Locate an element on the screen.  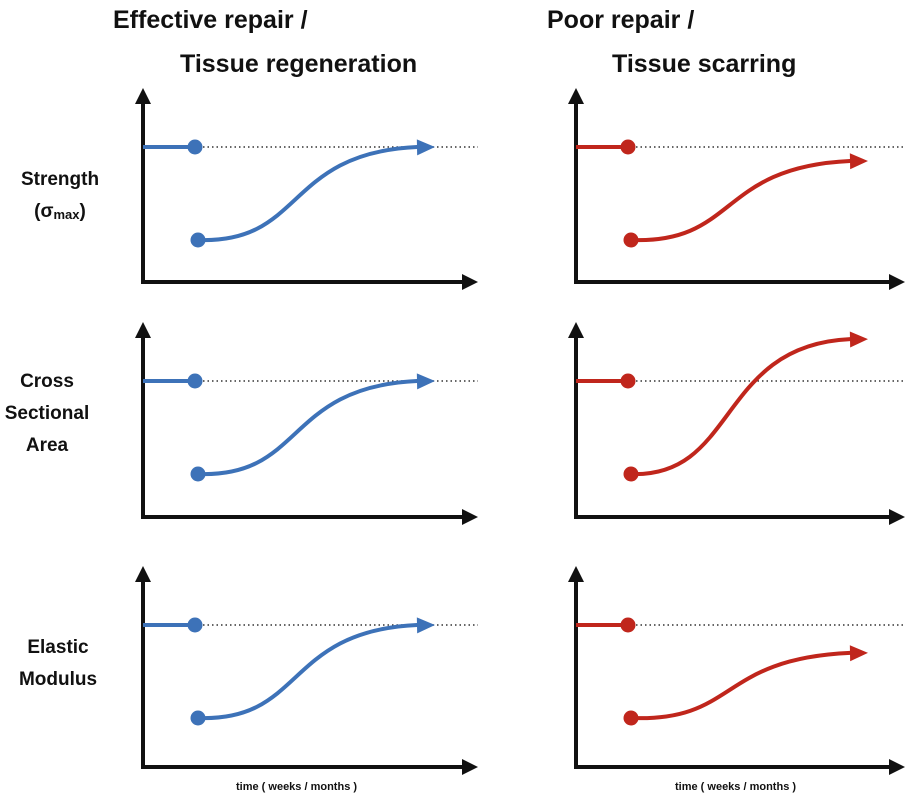
poor-row1-recovery-curve is located at coordinates (740, 200).